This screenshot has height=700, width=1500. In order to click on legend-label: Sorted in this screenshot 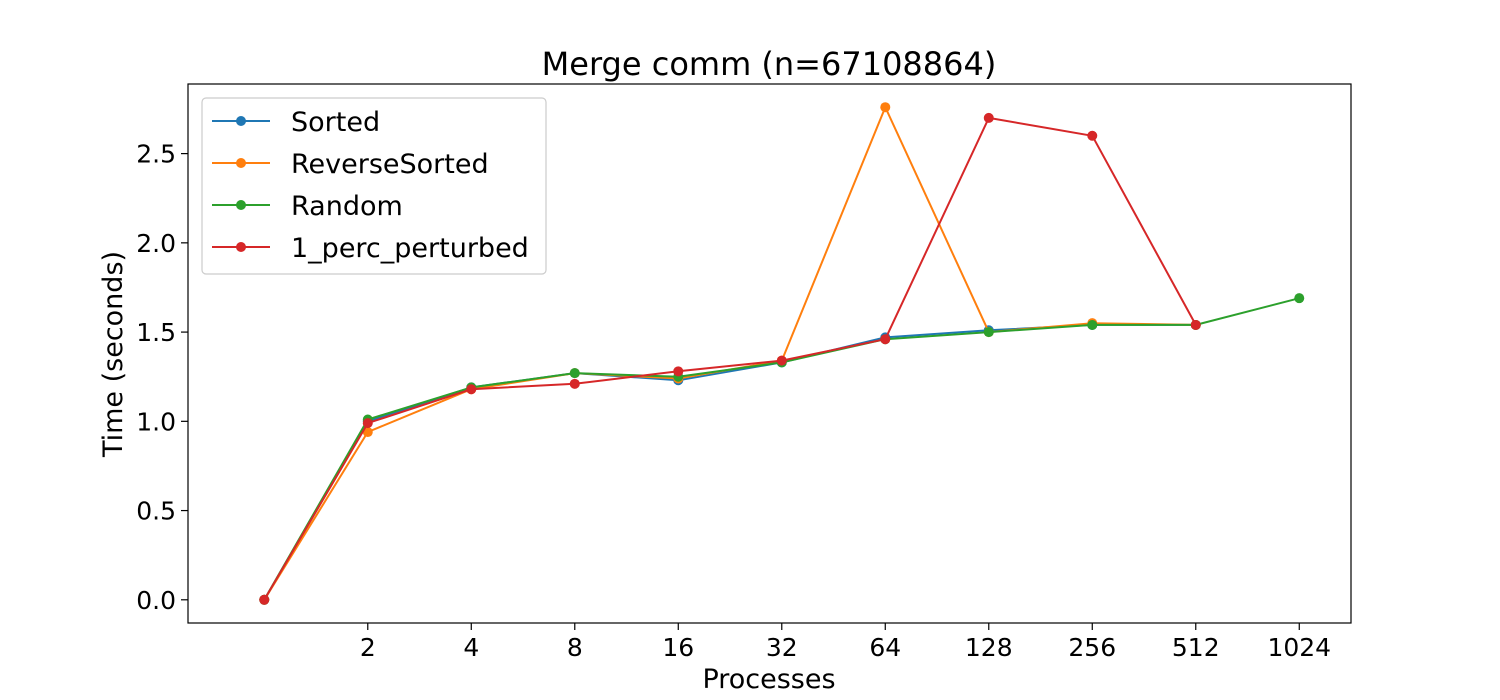, I will do `click(335, 122)`.